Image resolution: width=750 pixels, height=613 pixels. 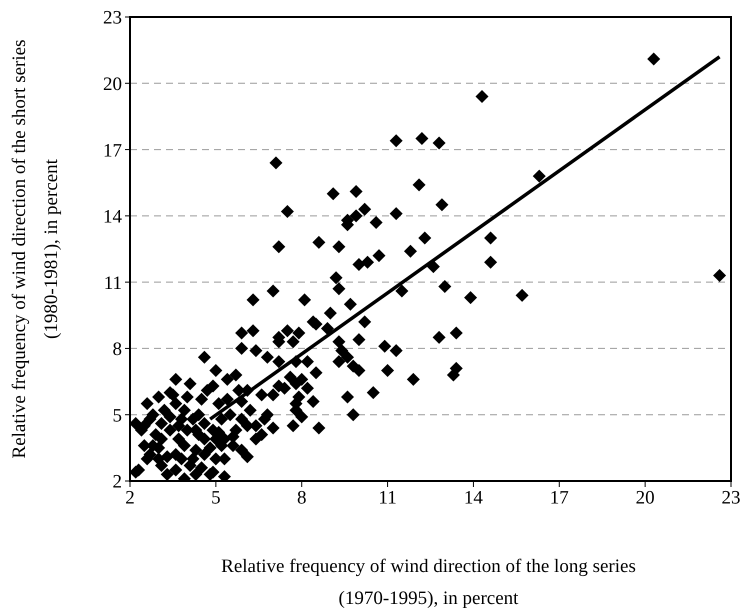 I want to click on x-tick-label: 23, so click(x=731, y=497).